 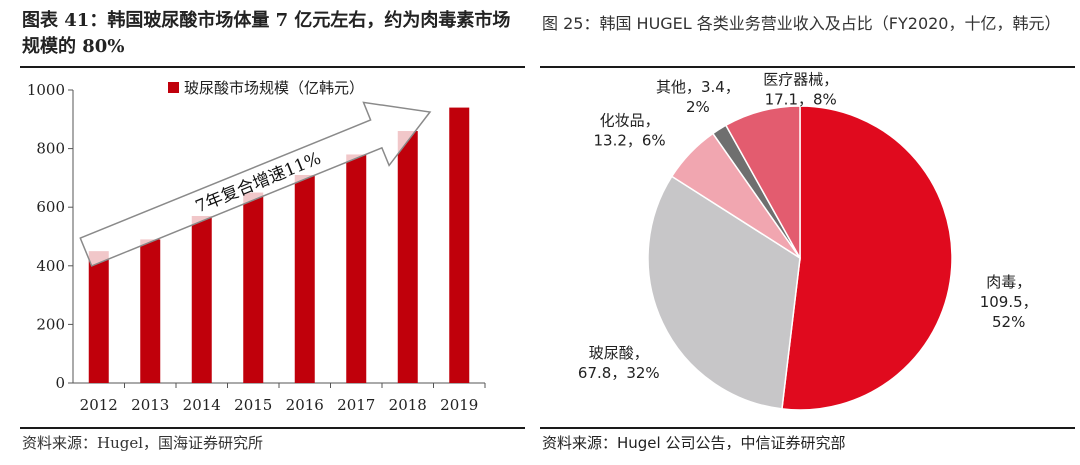 I want to click on x-tick-label: 2018, so click(x=408, y=405).